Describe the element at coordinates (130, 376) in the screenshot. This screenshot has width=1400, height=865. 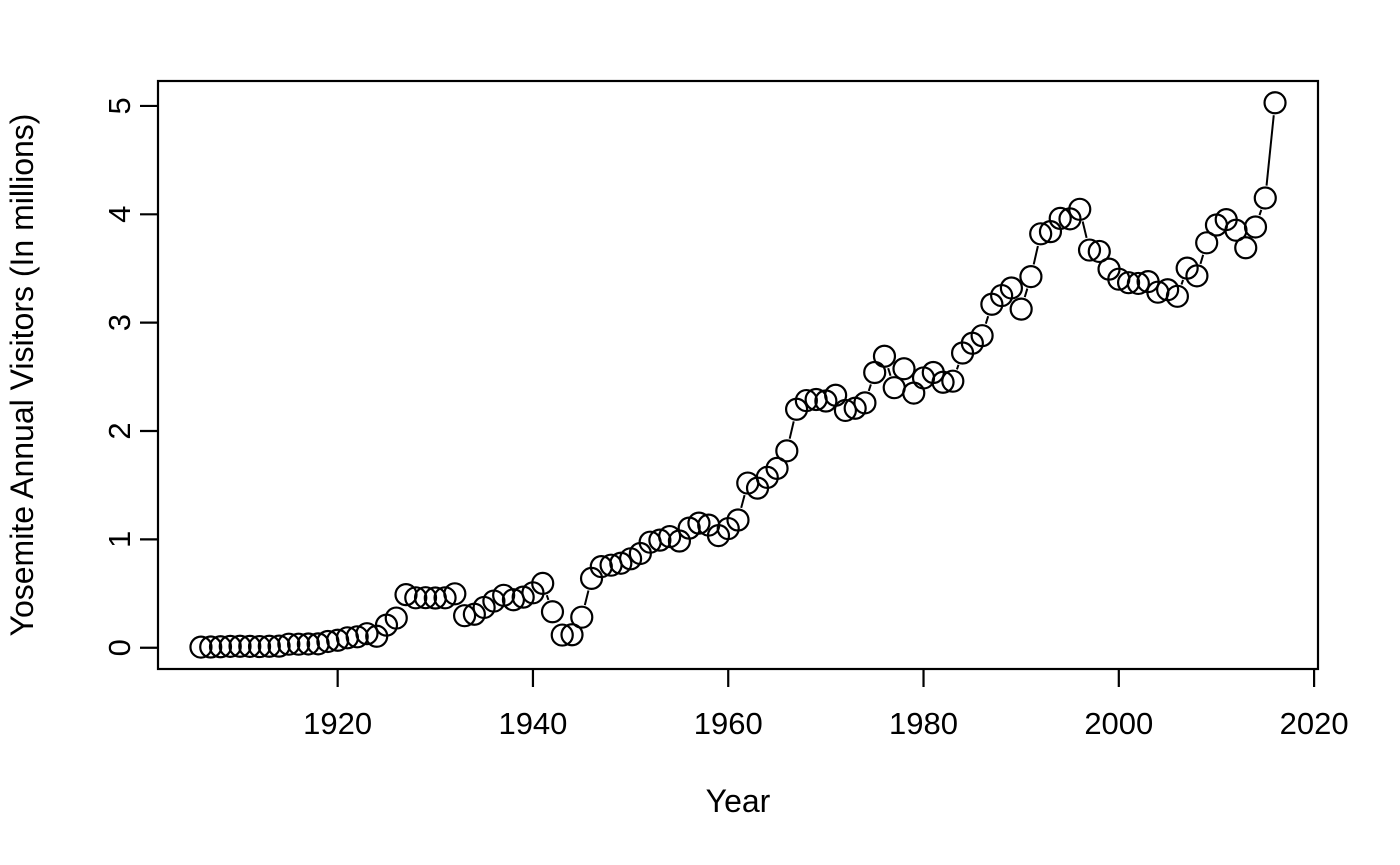
I see `y-axis-ticks: 0 1 2 3 4 5` at that location.